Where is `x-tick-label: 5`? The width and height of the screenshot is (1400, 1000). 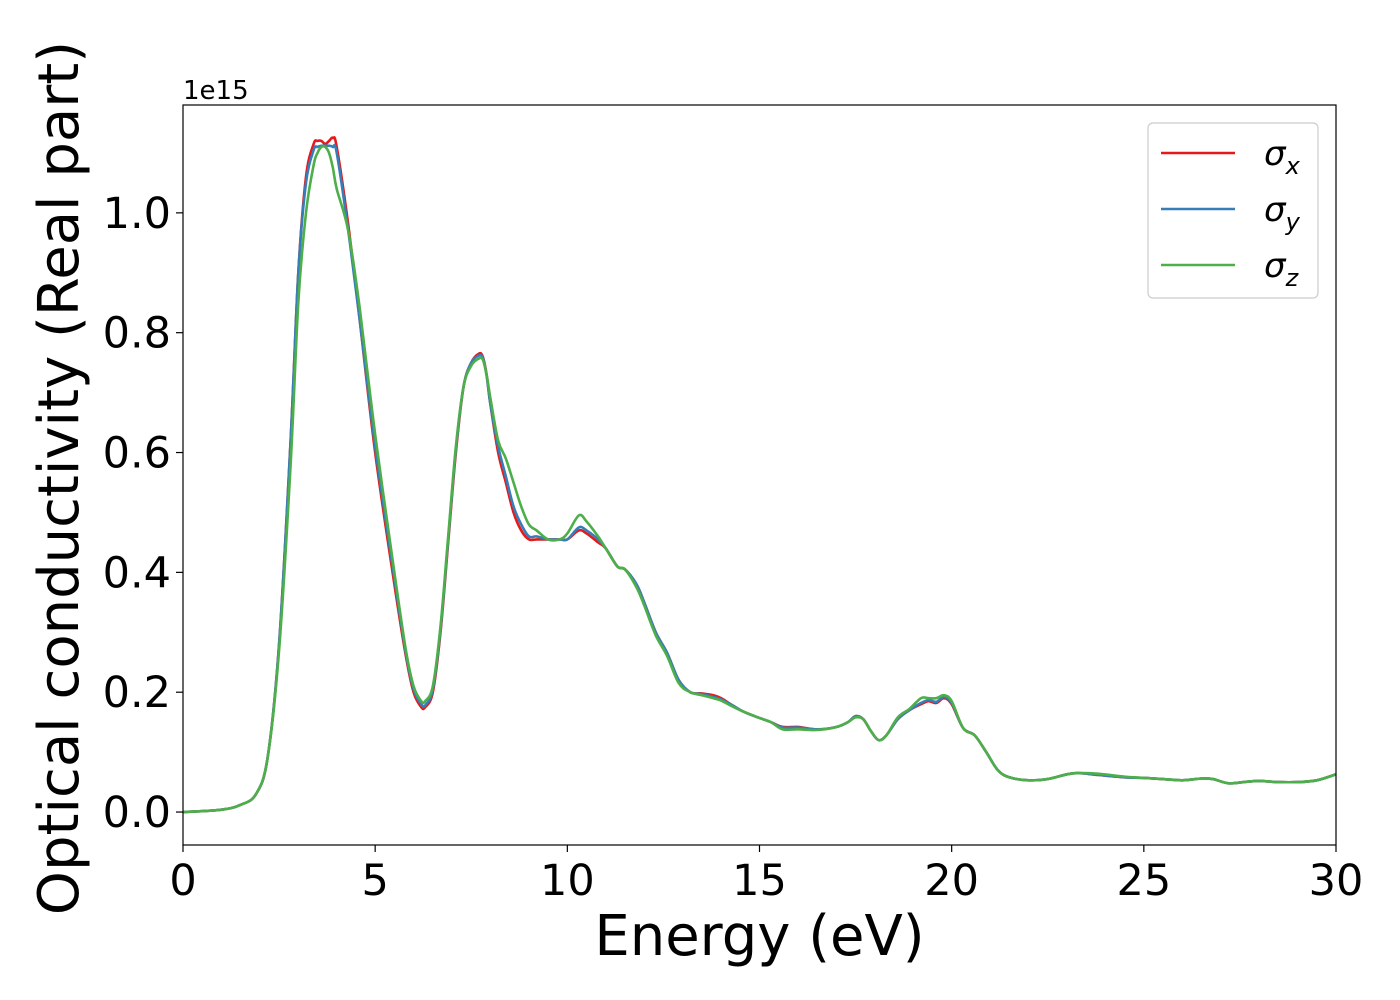 x-tick-label: 5 is located at coordinates (374, 881).